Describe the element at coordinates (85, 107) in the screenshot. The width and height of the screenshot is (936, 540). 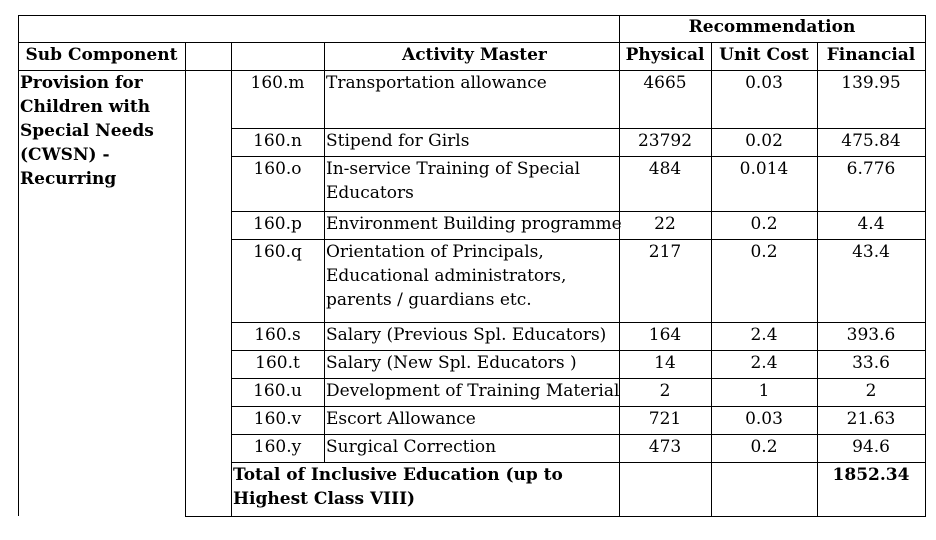
I see `sub-component-label: Children with` at that location.